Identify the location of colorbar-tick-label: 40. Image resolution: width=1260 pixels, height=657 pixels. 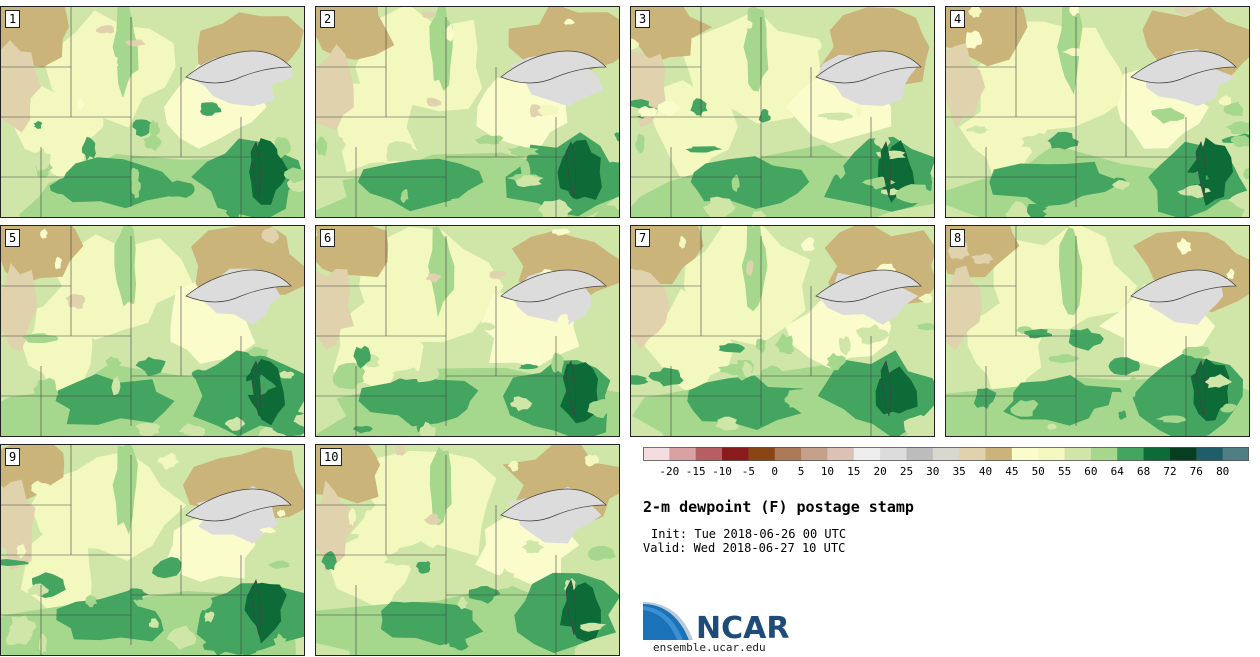
(985, 471).